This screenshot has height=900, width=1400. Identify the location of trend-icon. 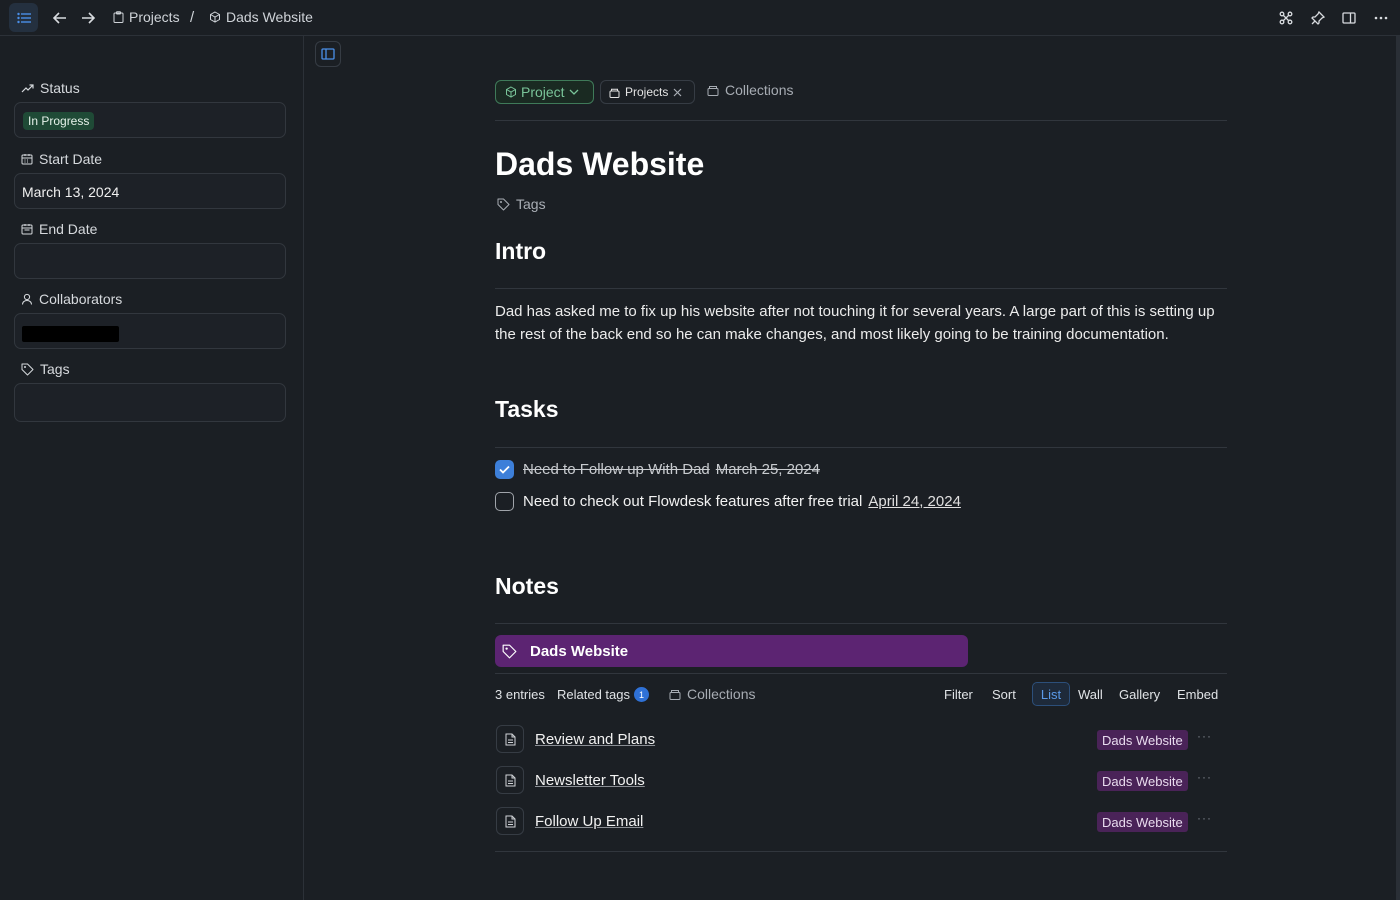
(27, 88).